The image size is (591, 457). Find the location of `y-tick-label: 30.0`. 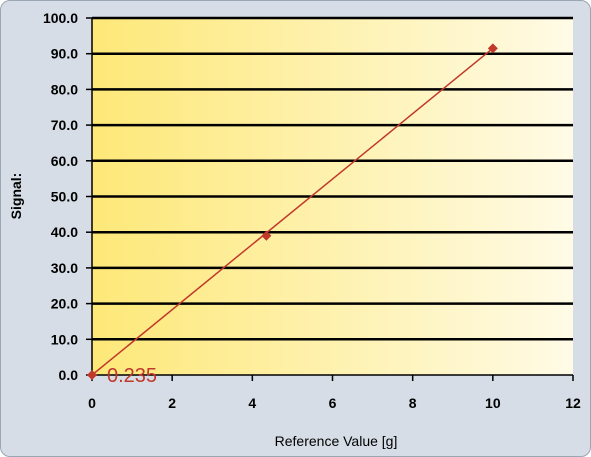

y-tick-label: 30.0 is located at coordinates (64, 268).